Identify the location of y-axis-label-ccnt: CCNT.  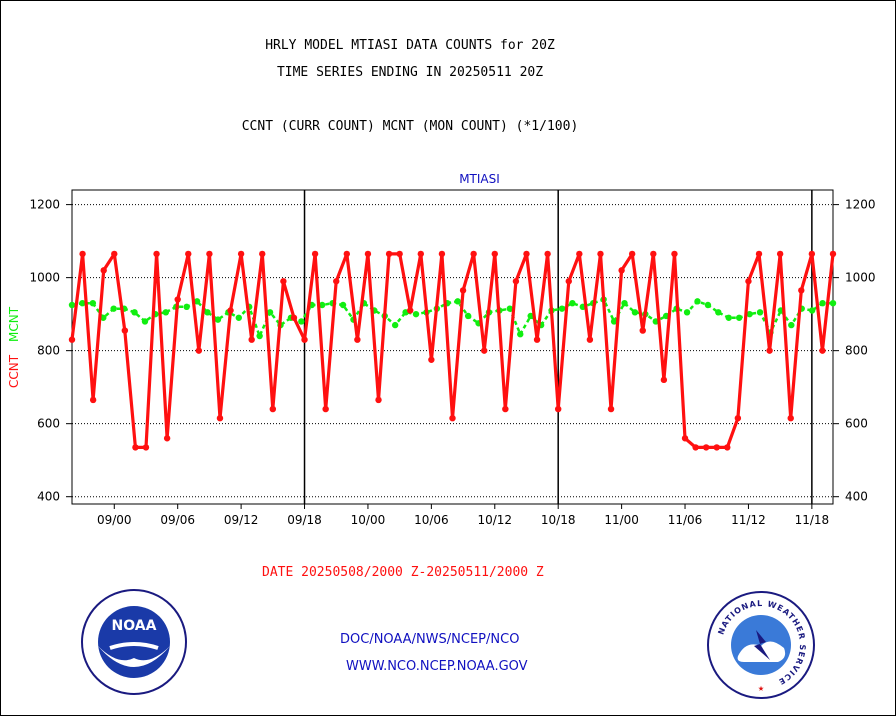
(14, 371).